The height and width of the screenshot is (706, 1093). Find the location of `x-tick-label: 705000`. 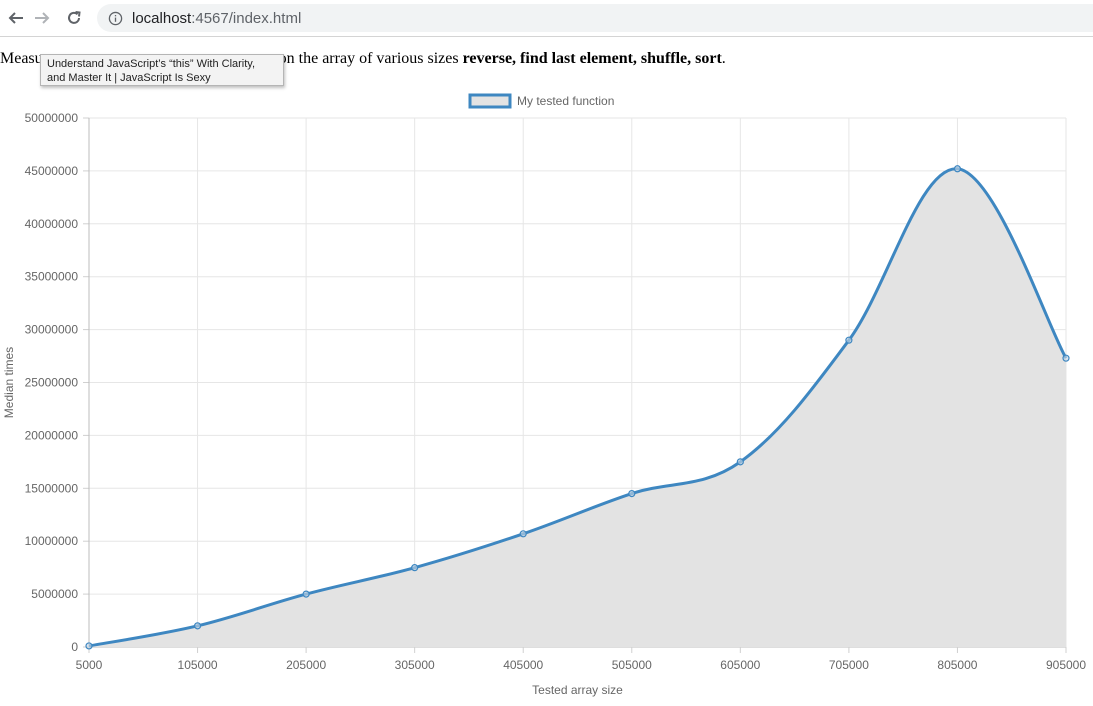

x-tick-label: 705000 is located at coordinates (849, 665).